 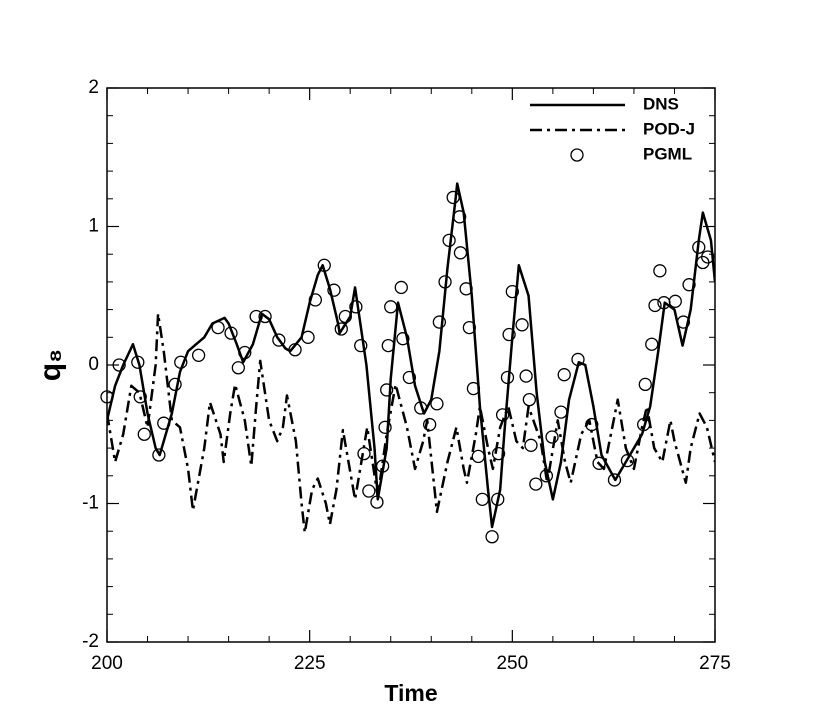 What do you see at coordinates (90, 503) in the screenshot?
I see `y-tick-label: -1` at bounding box center [90, 503].